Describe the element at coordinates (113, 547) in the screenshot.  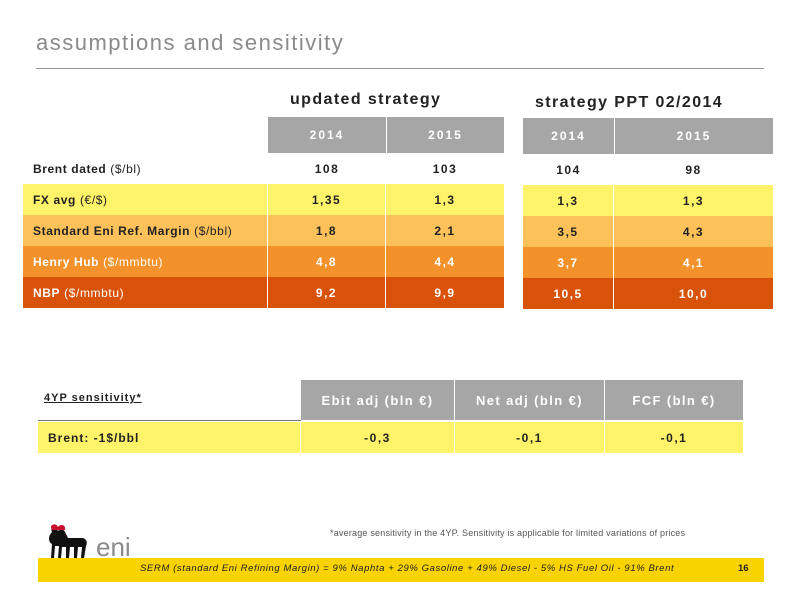
I see `logo-wordmark: eni` at that location.